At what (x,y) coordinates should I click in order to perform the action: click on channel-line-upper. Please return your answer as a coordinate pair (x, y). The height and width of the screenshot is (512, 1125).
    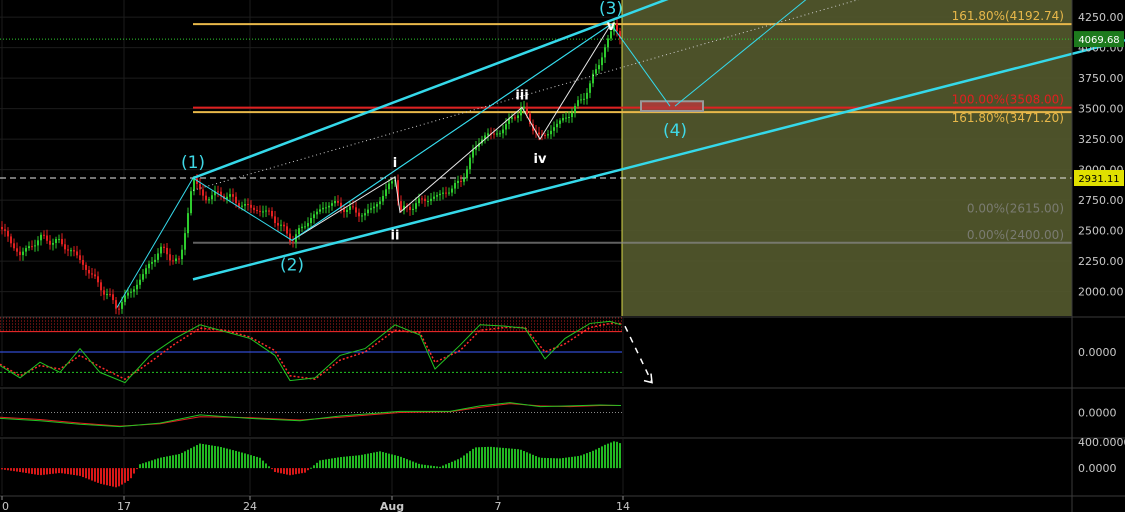
    Looking at the image, I should click on (430, 90).